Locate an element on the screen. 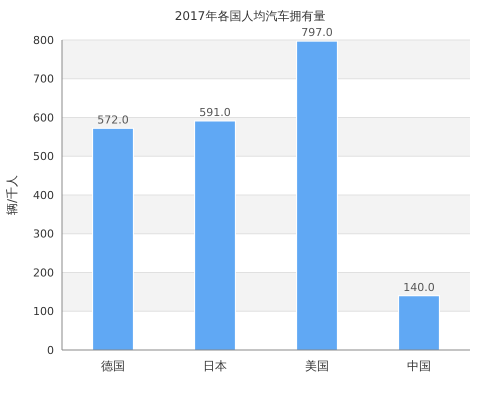  y-axis-title: 辆/千人 is located at coordinates (12, 195).